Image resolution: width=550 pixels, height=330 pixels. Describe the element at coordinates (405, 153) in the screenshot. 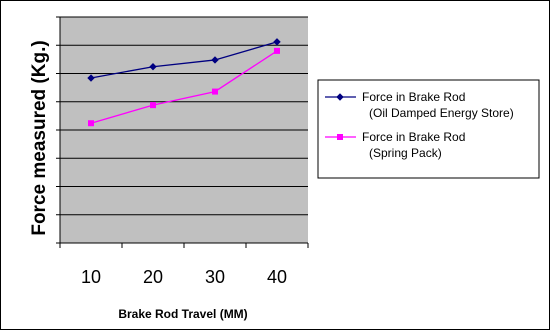

I see `legend-label-2-line2: (Spring Pack)` at that location.